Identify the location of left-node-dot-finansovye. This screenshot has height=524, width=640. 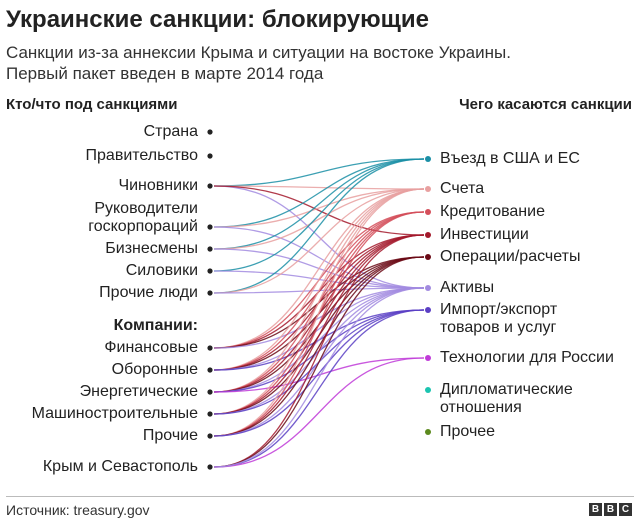
(210, 348).